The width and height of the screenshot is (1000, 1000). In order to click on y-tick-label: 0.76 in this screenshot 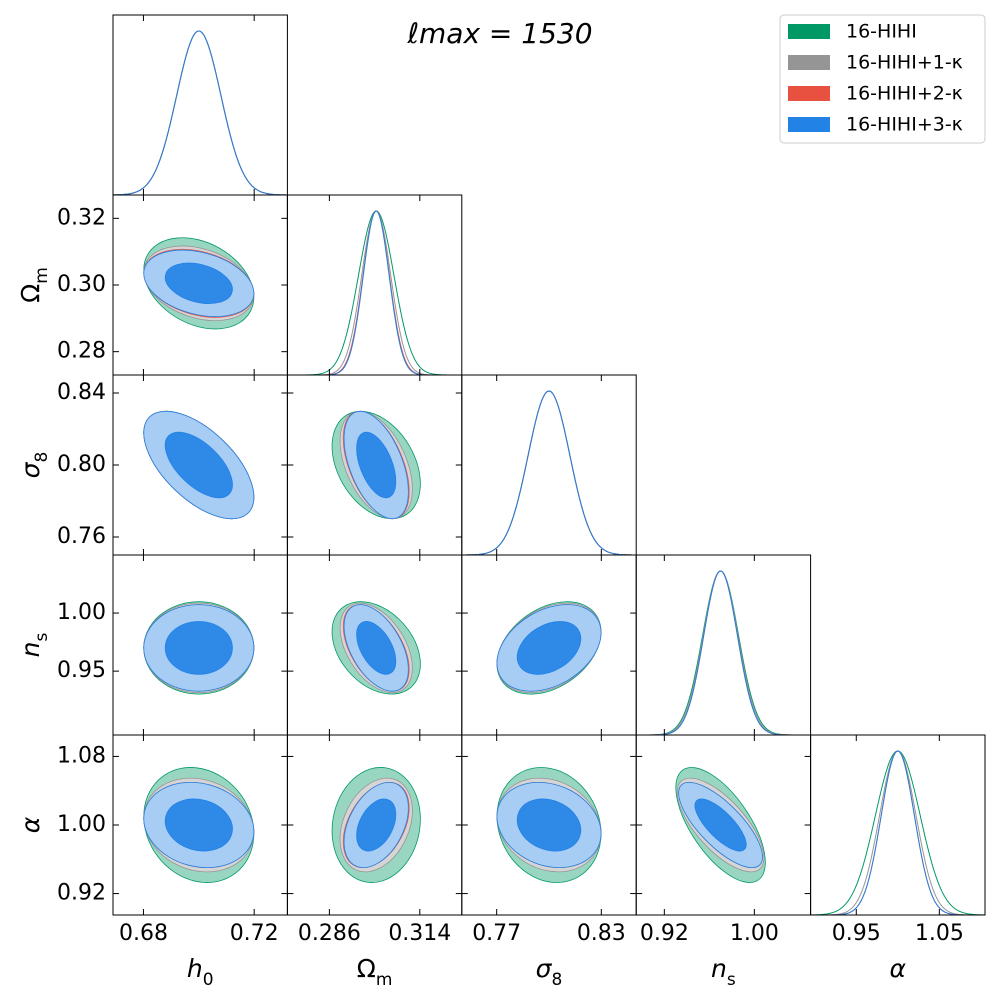, I will do `click(81, 536)`.